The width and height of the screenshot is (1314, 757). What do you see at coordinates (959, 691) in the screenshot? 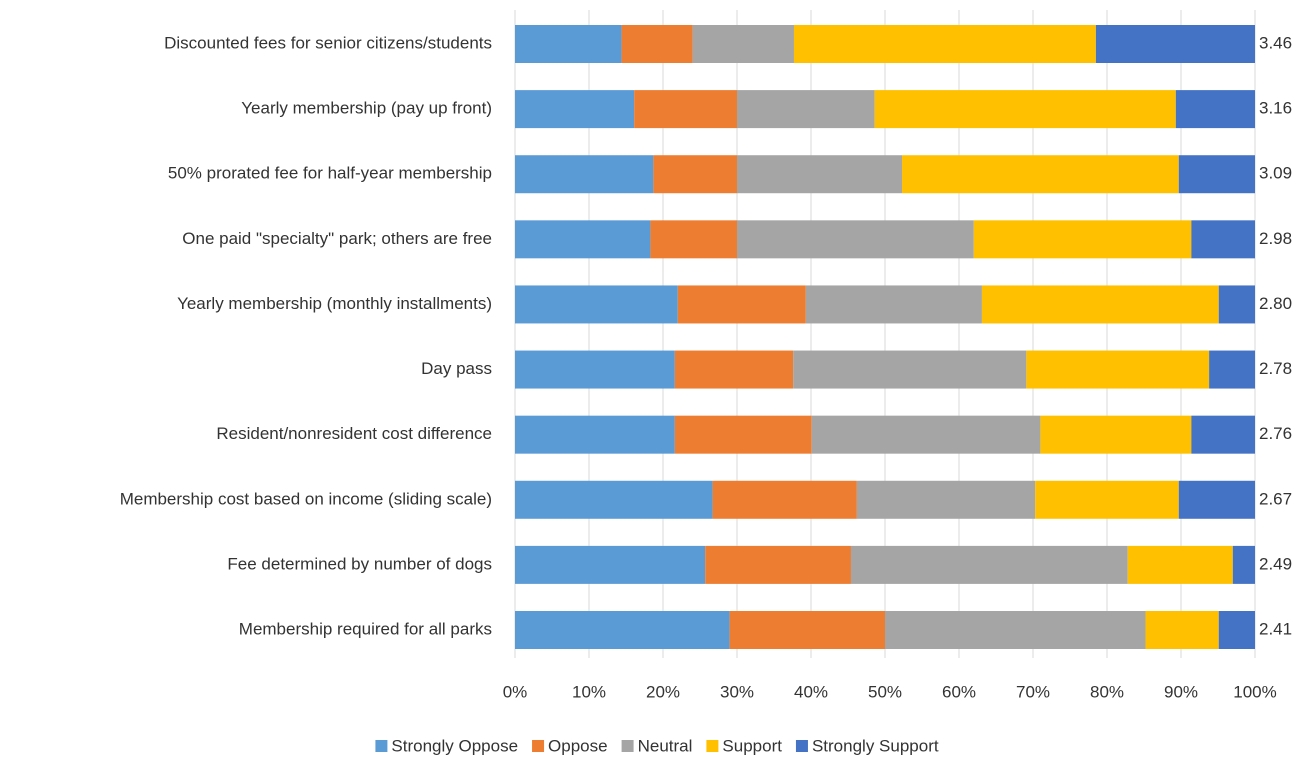
I see `x-tick-label: 60%` at bounding box center [959, 691].